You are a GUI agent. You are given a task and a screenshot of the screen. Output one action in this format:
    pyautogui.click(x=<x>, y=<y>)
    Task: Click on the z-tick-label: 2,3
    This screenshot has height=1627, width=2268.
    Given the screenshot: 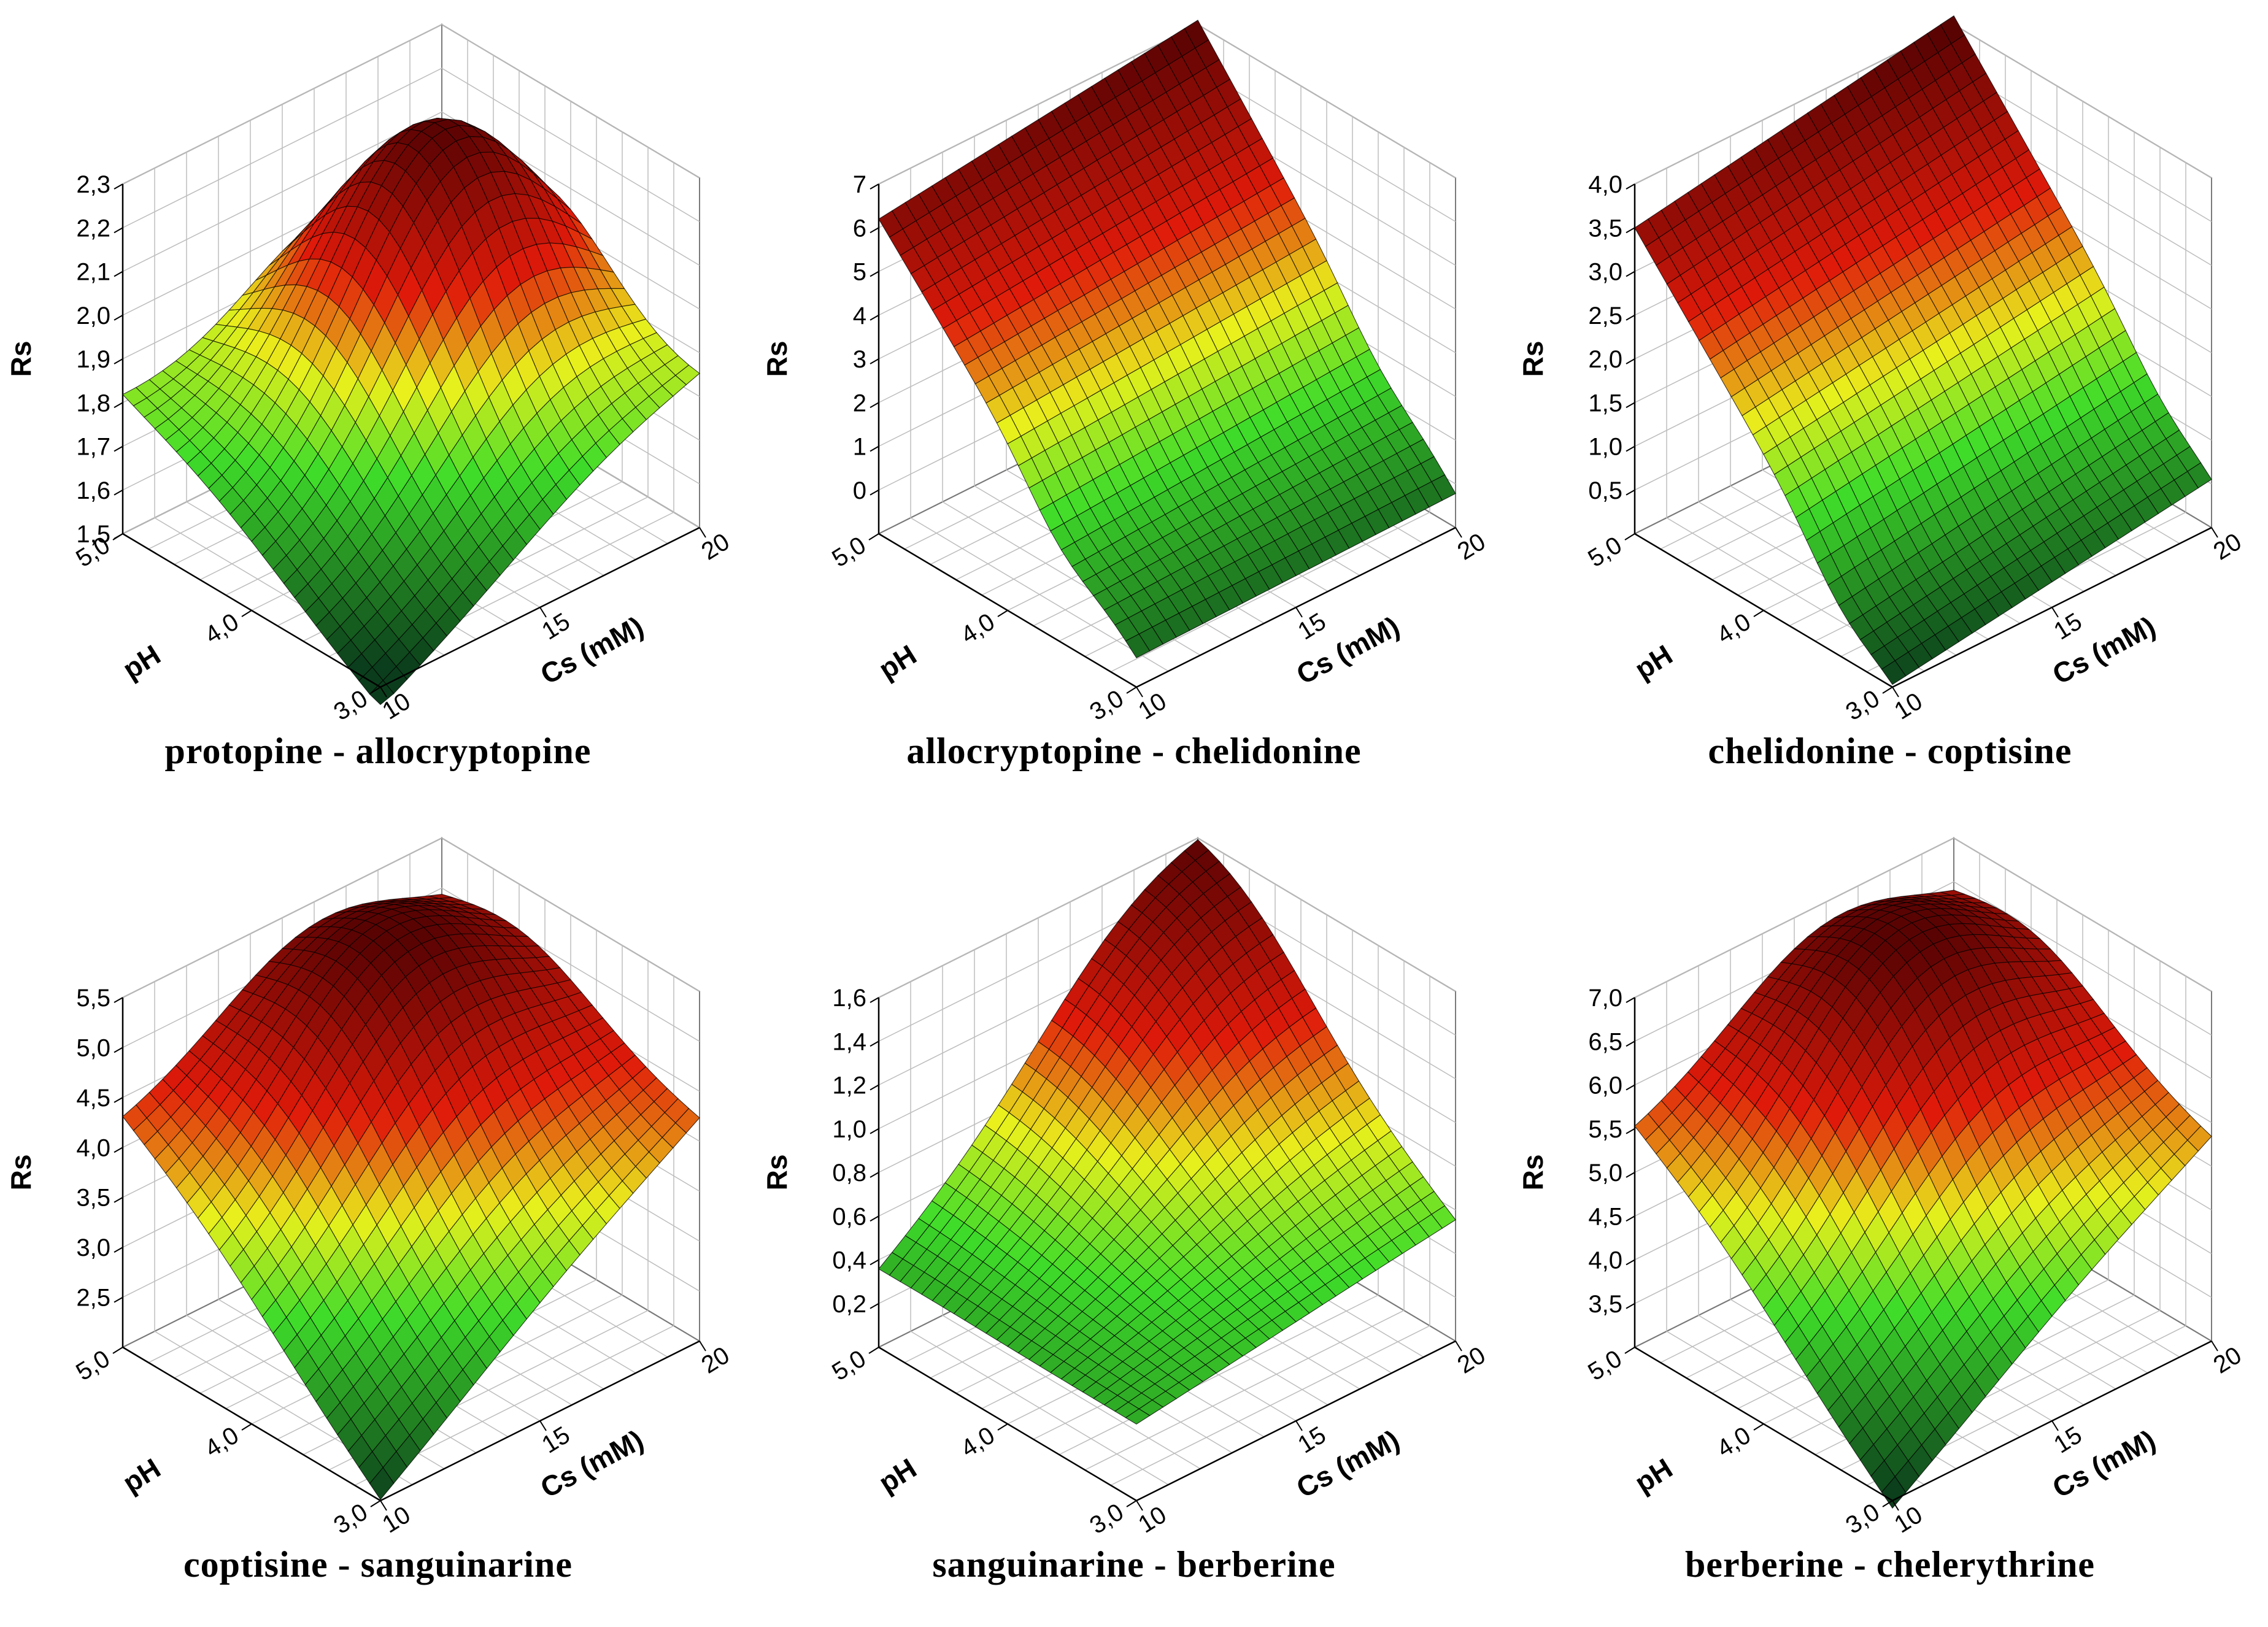 What is the action you would take?
    pyautogui.click(x=93, y=184)
    